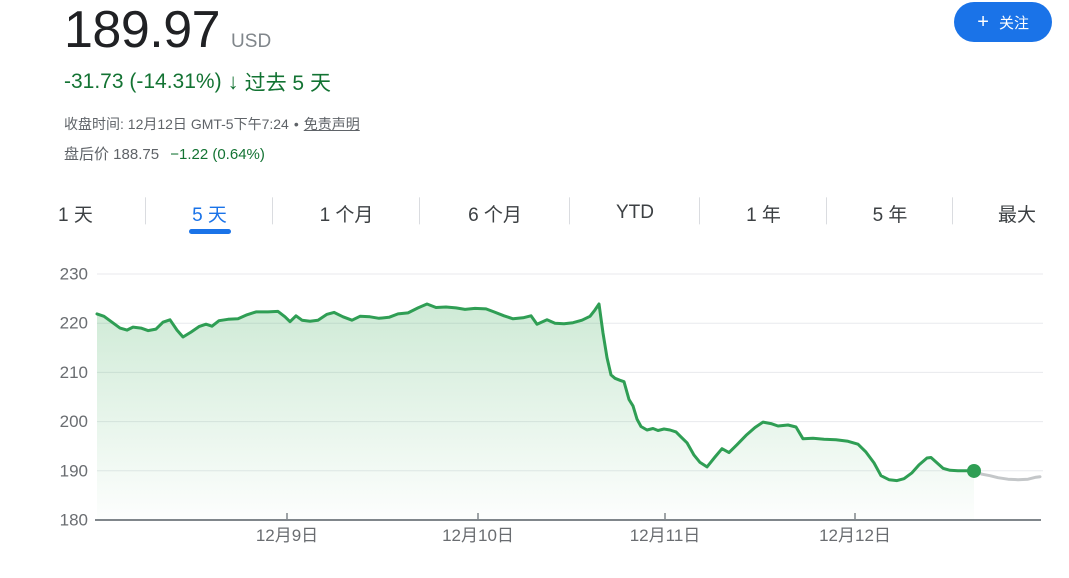 The image size is (1069, 578). I want to click on tab-1个月: 1 个月, so click(346, 213).